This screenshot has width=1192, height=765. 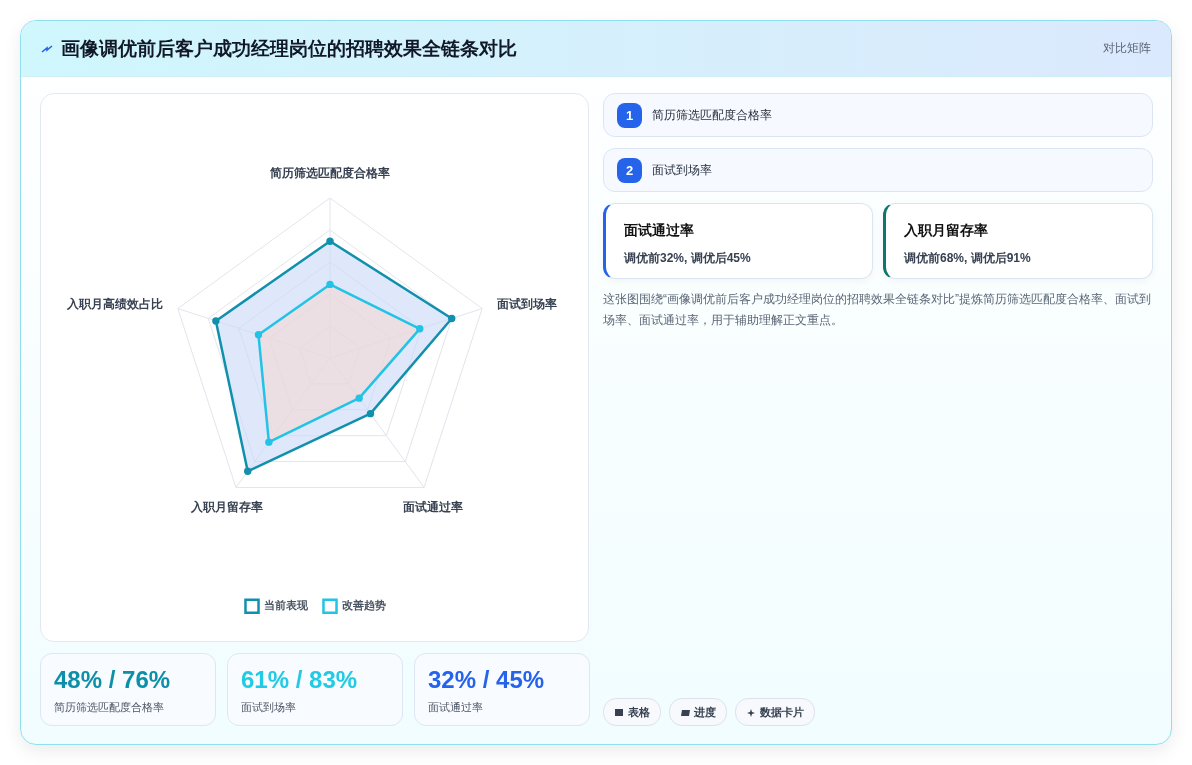 I want to click on text: 入职月留存率, so click(x=946, y=231).